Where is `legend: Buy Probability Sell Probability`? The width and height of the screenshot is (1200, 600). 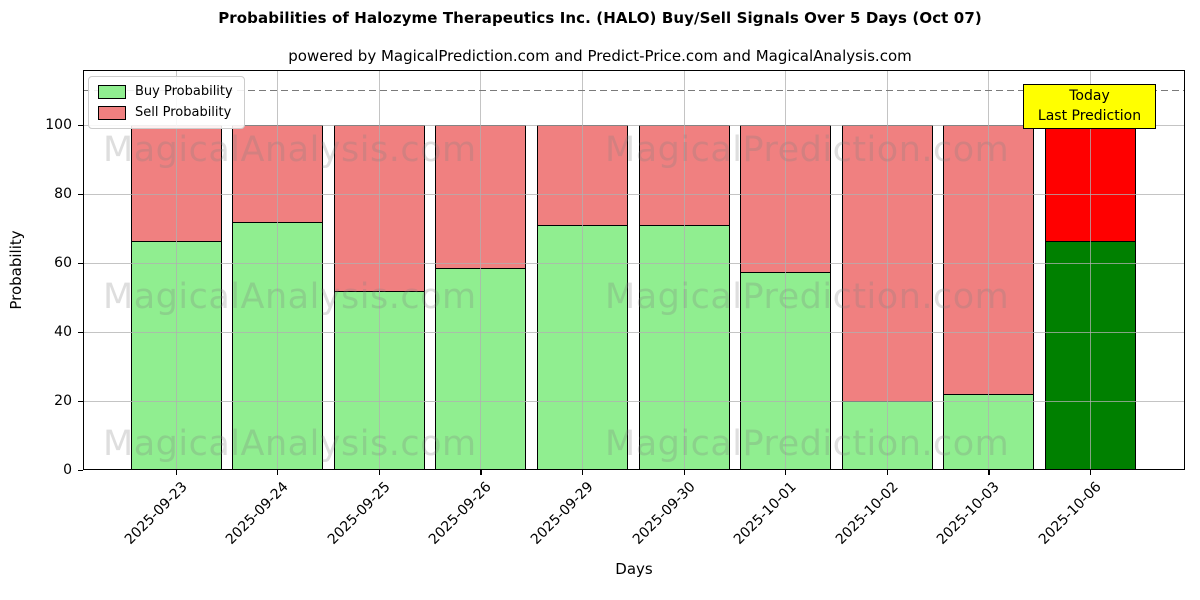 legend: Buy Probability Sell Probability is located at coordinates (166, 102).